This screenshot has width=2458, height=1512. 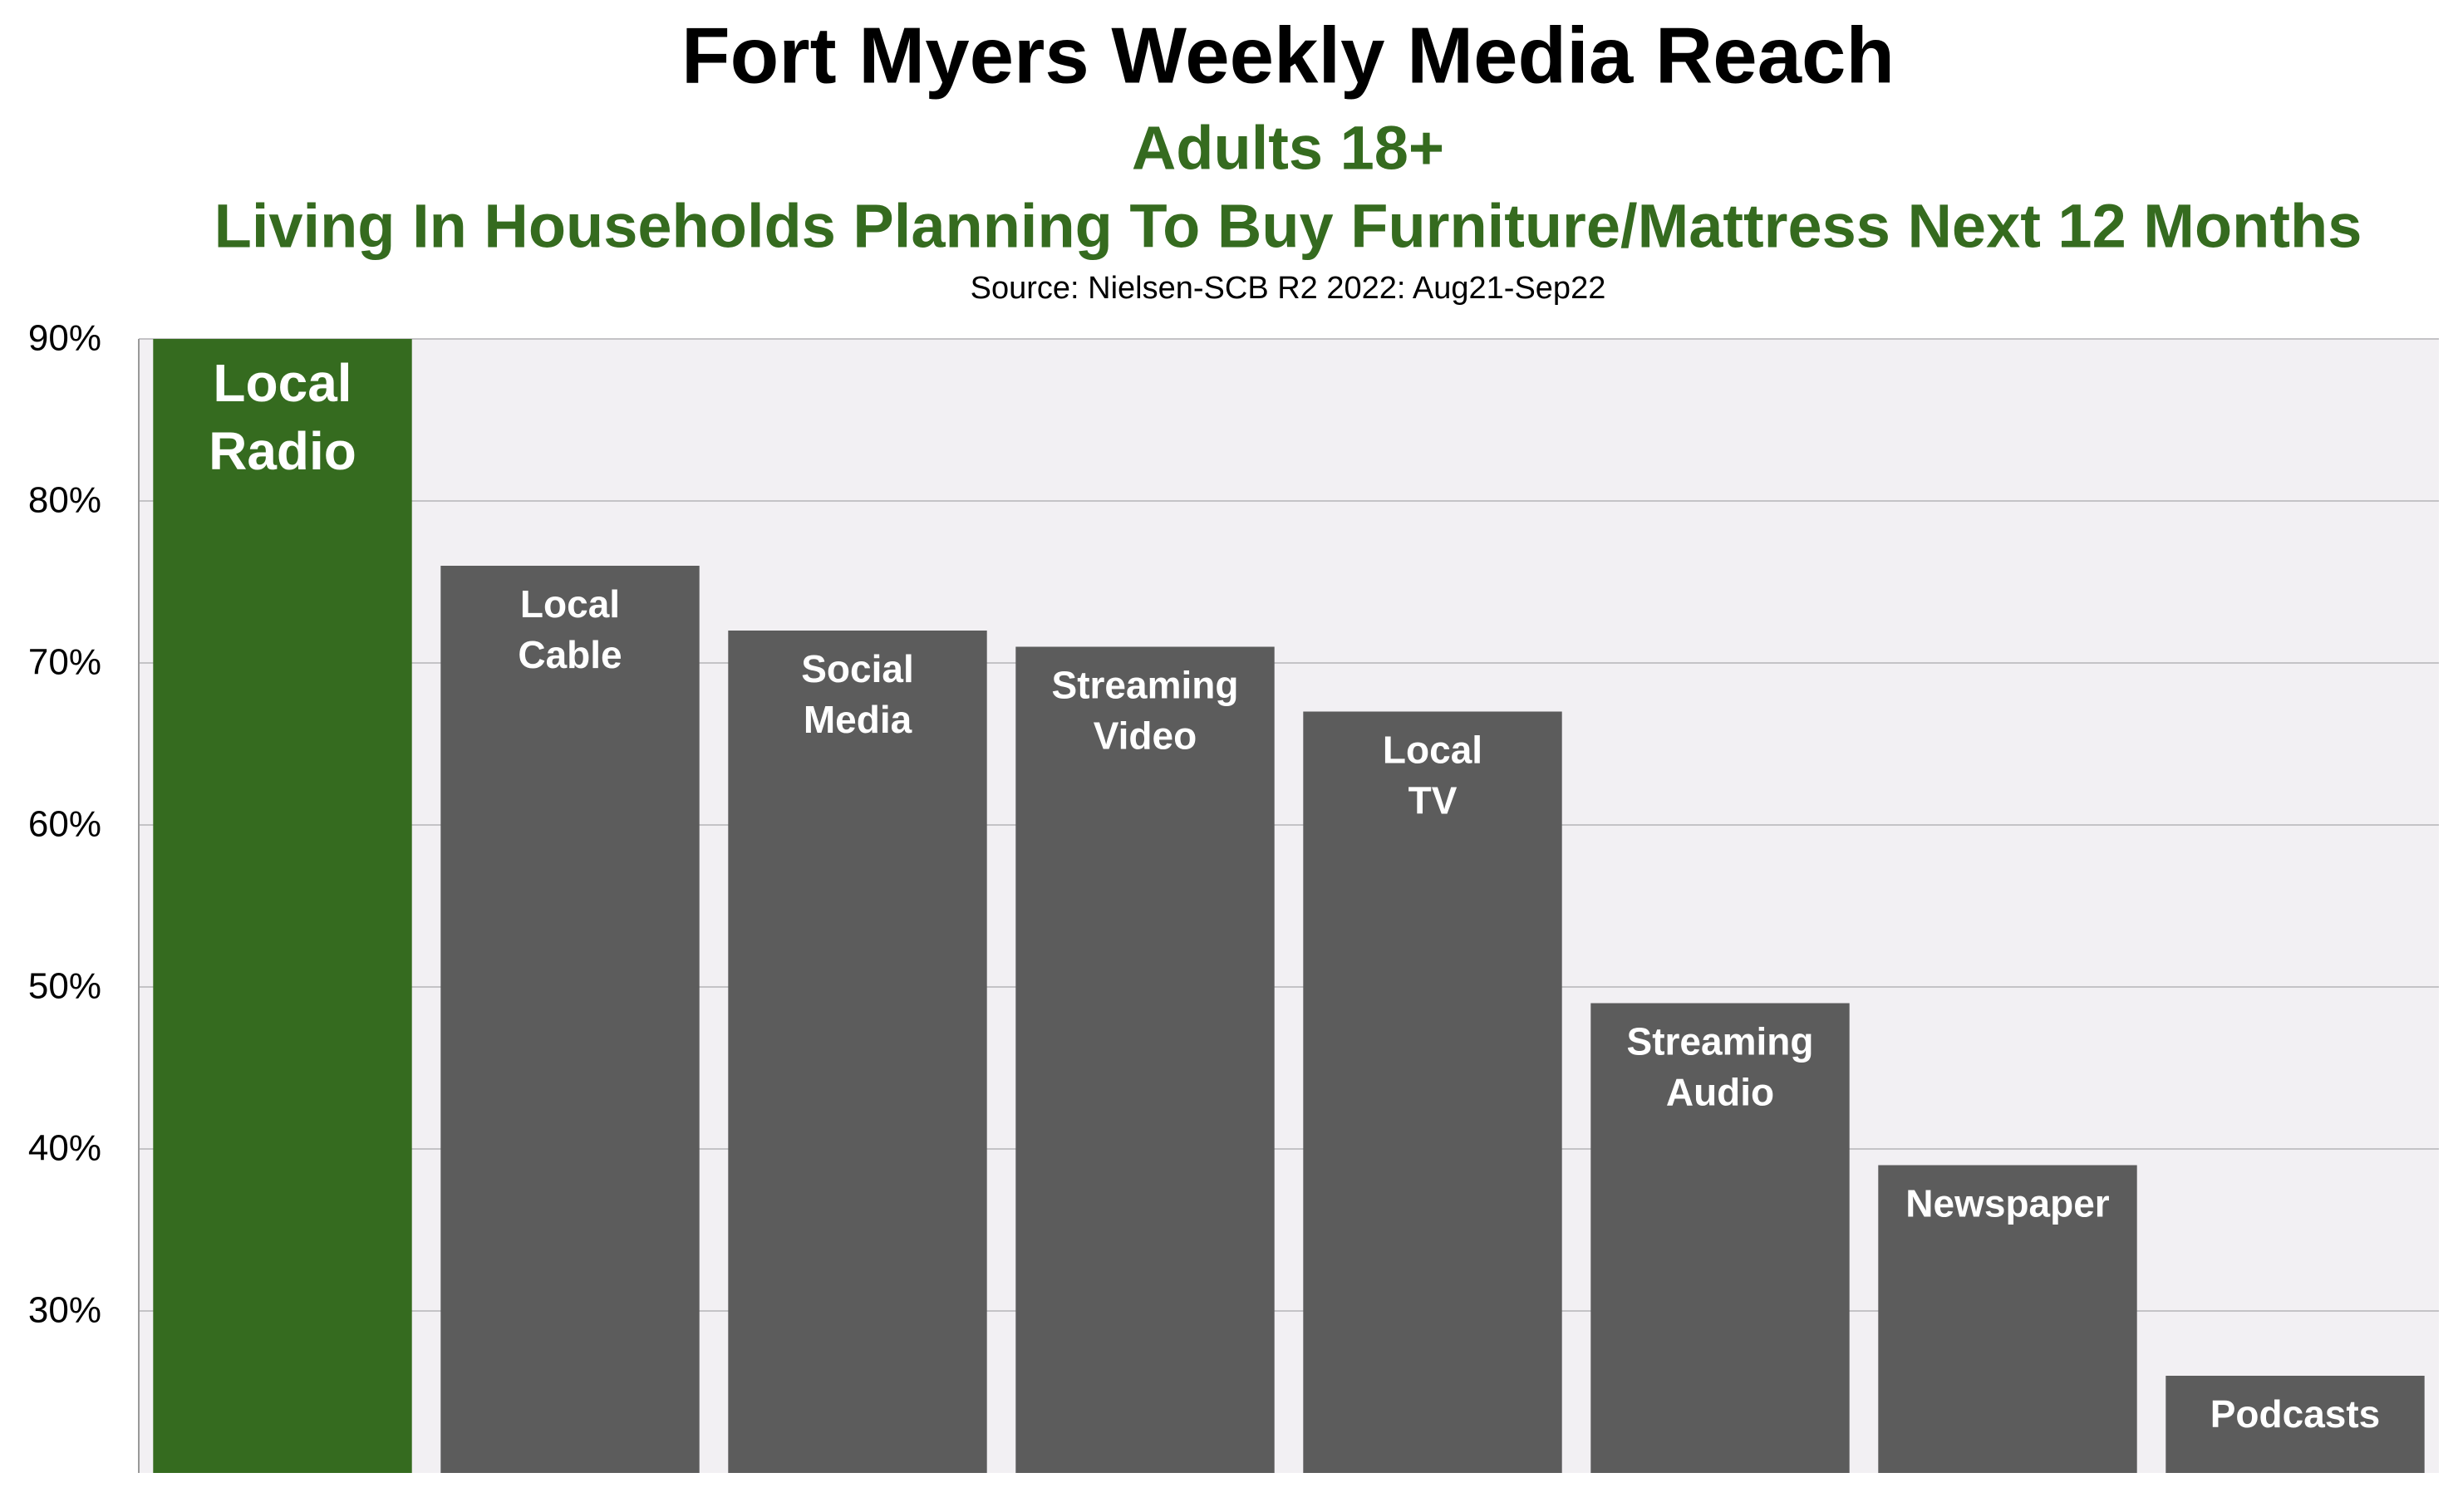 I want to click on bar-label: Local TV, so click(x=1432, y=776).